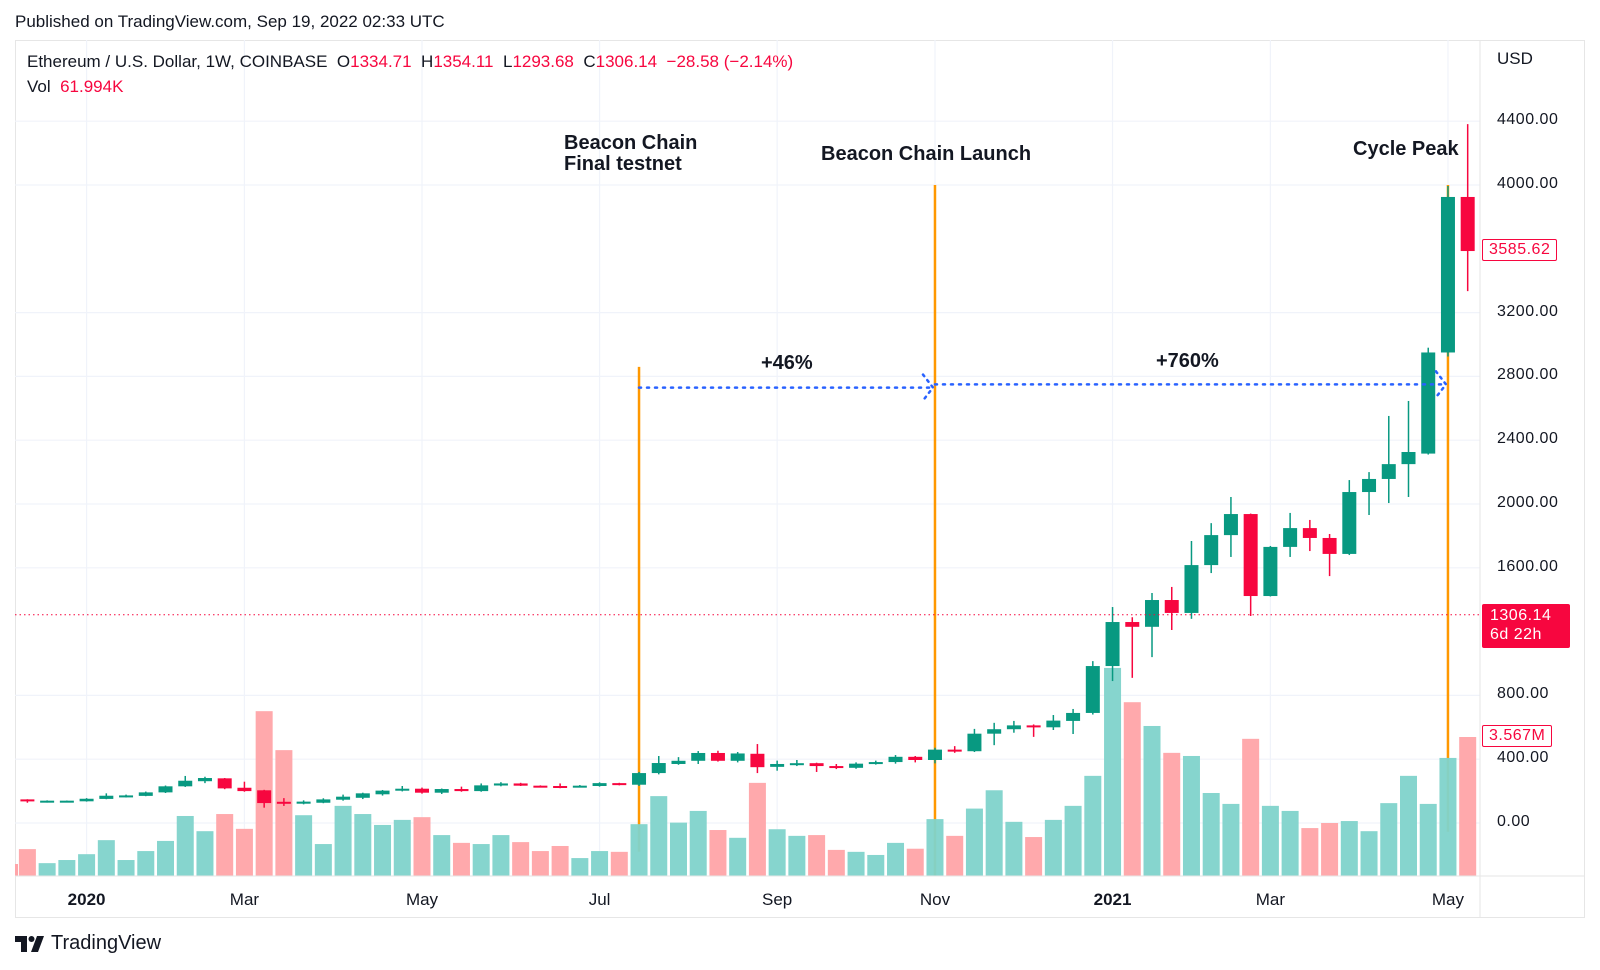 The width and height of the screenshot is (1600, 970). Describe the element at coordinates (631, 143) in the screenshot. I see `annotation-final-testnet-line1: Beacon Chain` at that location.